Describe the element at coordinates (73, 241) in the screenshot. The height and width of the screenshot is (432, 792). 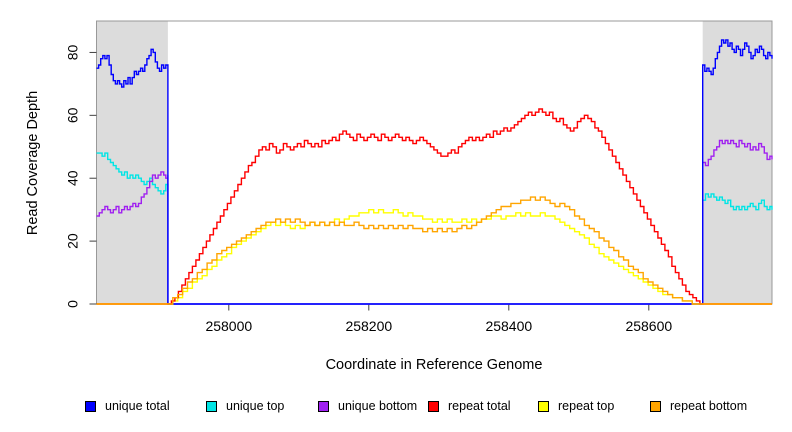
I see `y-tick-label: 20` at that location.